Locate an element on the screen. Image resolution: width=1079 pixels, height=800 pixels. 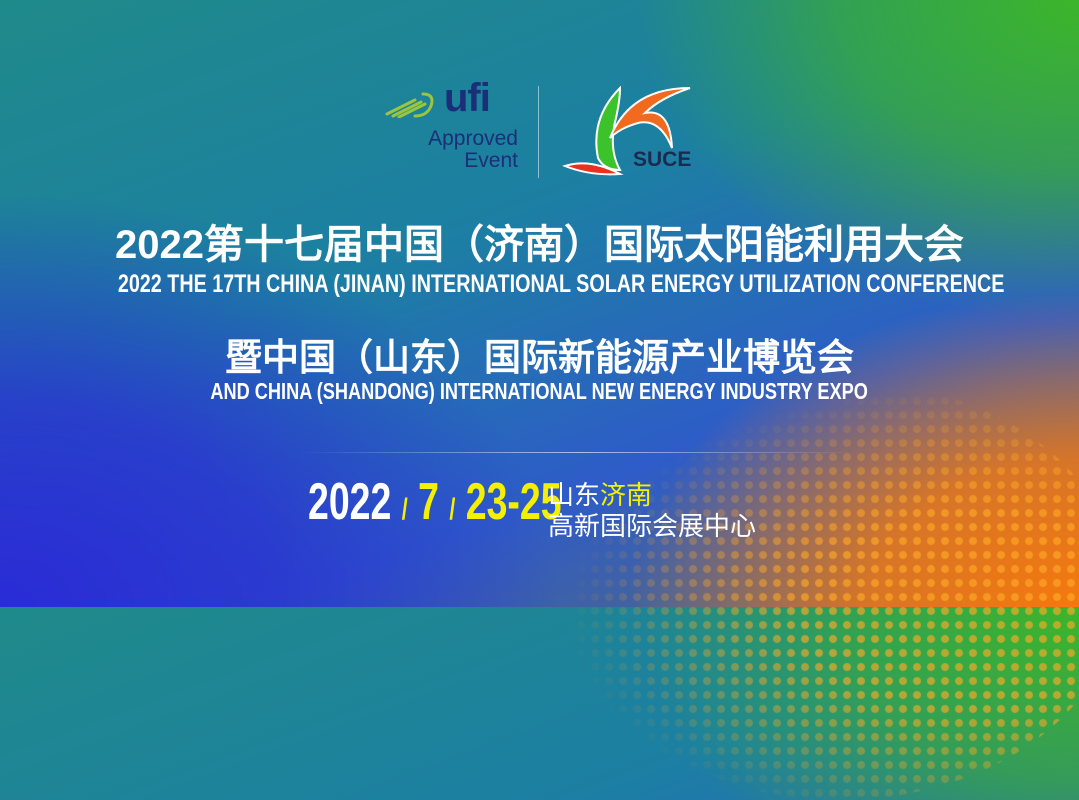
suce-logo-text: SUCE is located at coordinates (662, 159).